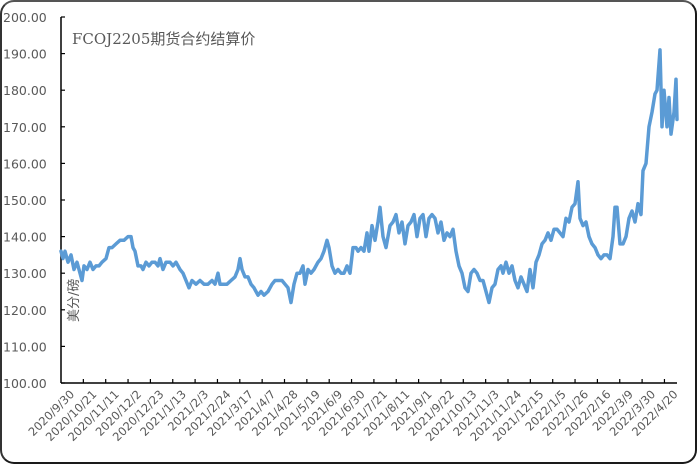 The height and width of the screenshot is (467, 700). I want to click on y-tick-label: 200.00, so click(25, 17).